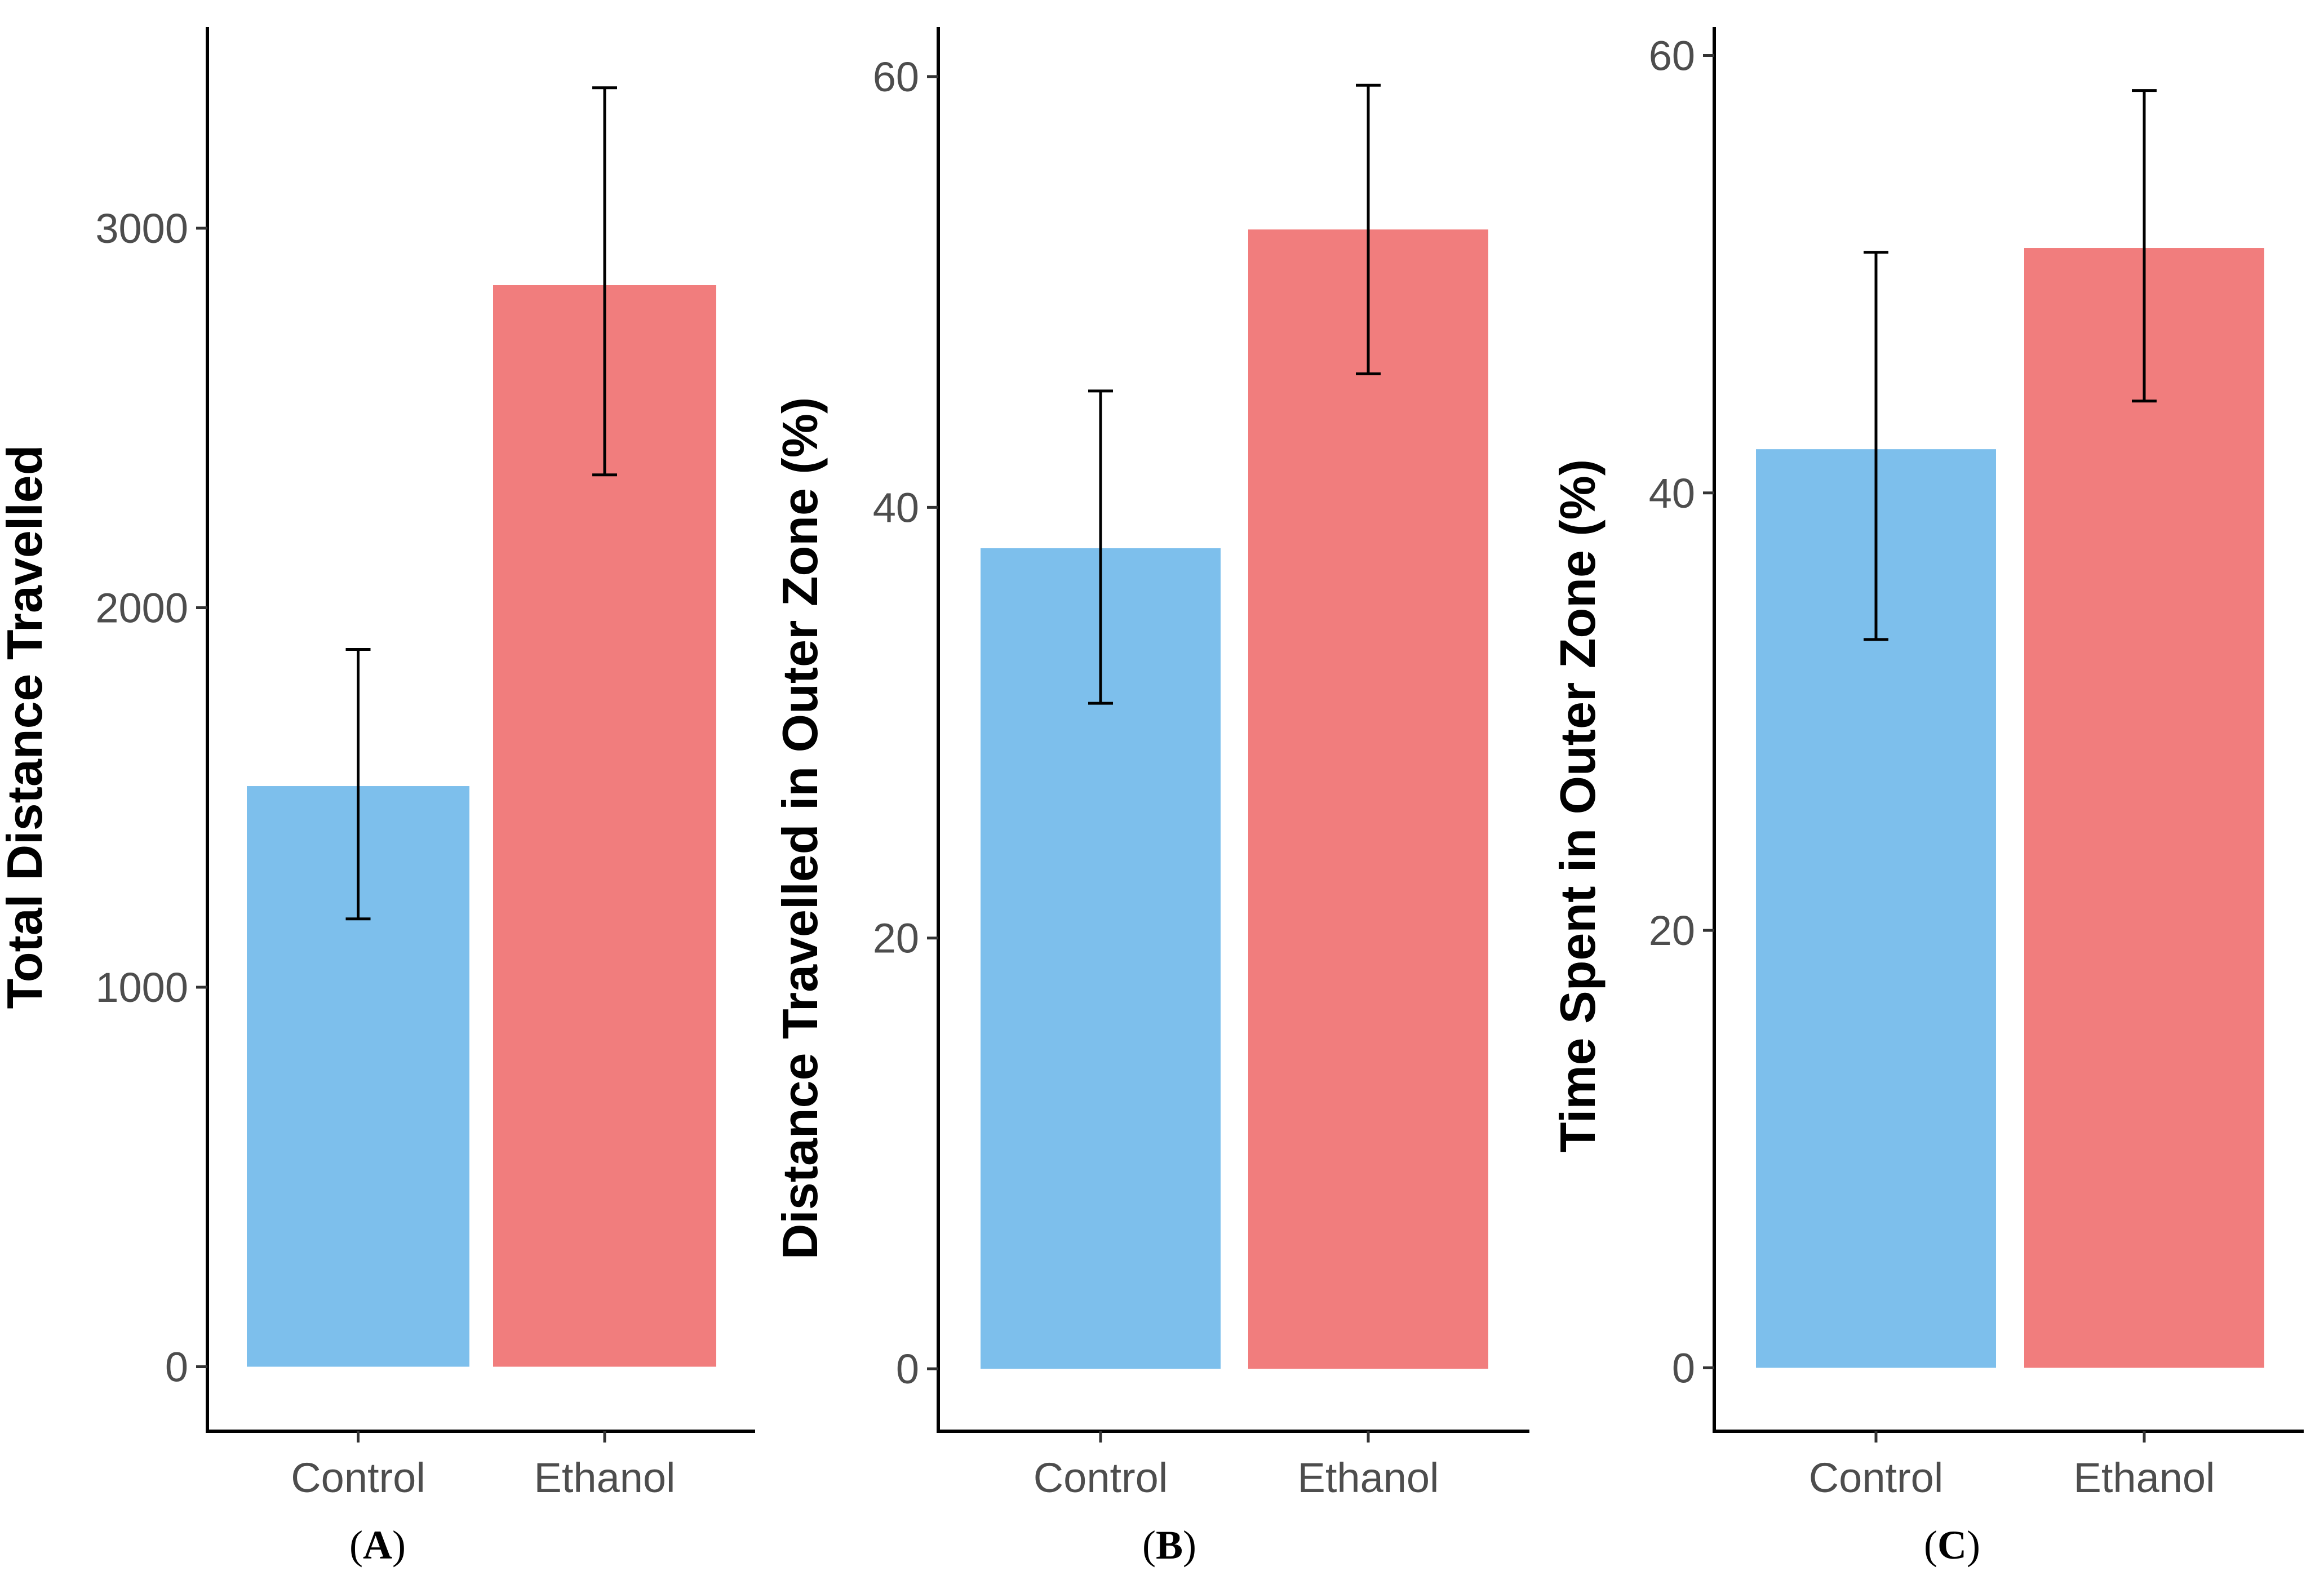 Image resolution: width=2324 pixels, height=1580 pixels. I want to click on panel-a-x-tick-label-control: Control, so click(358, 1477).